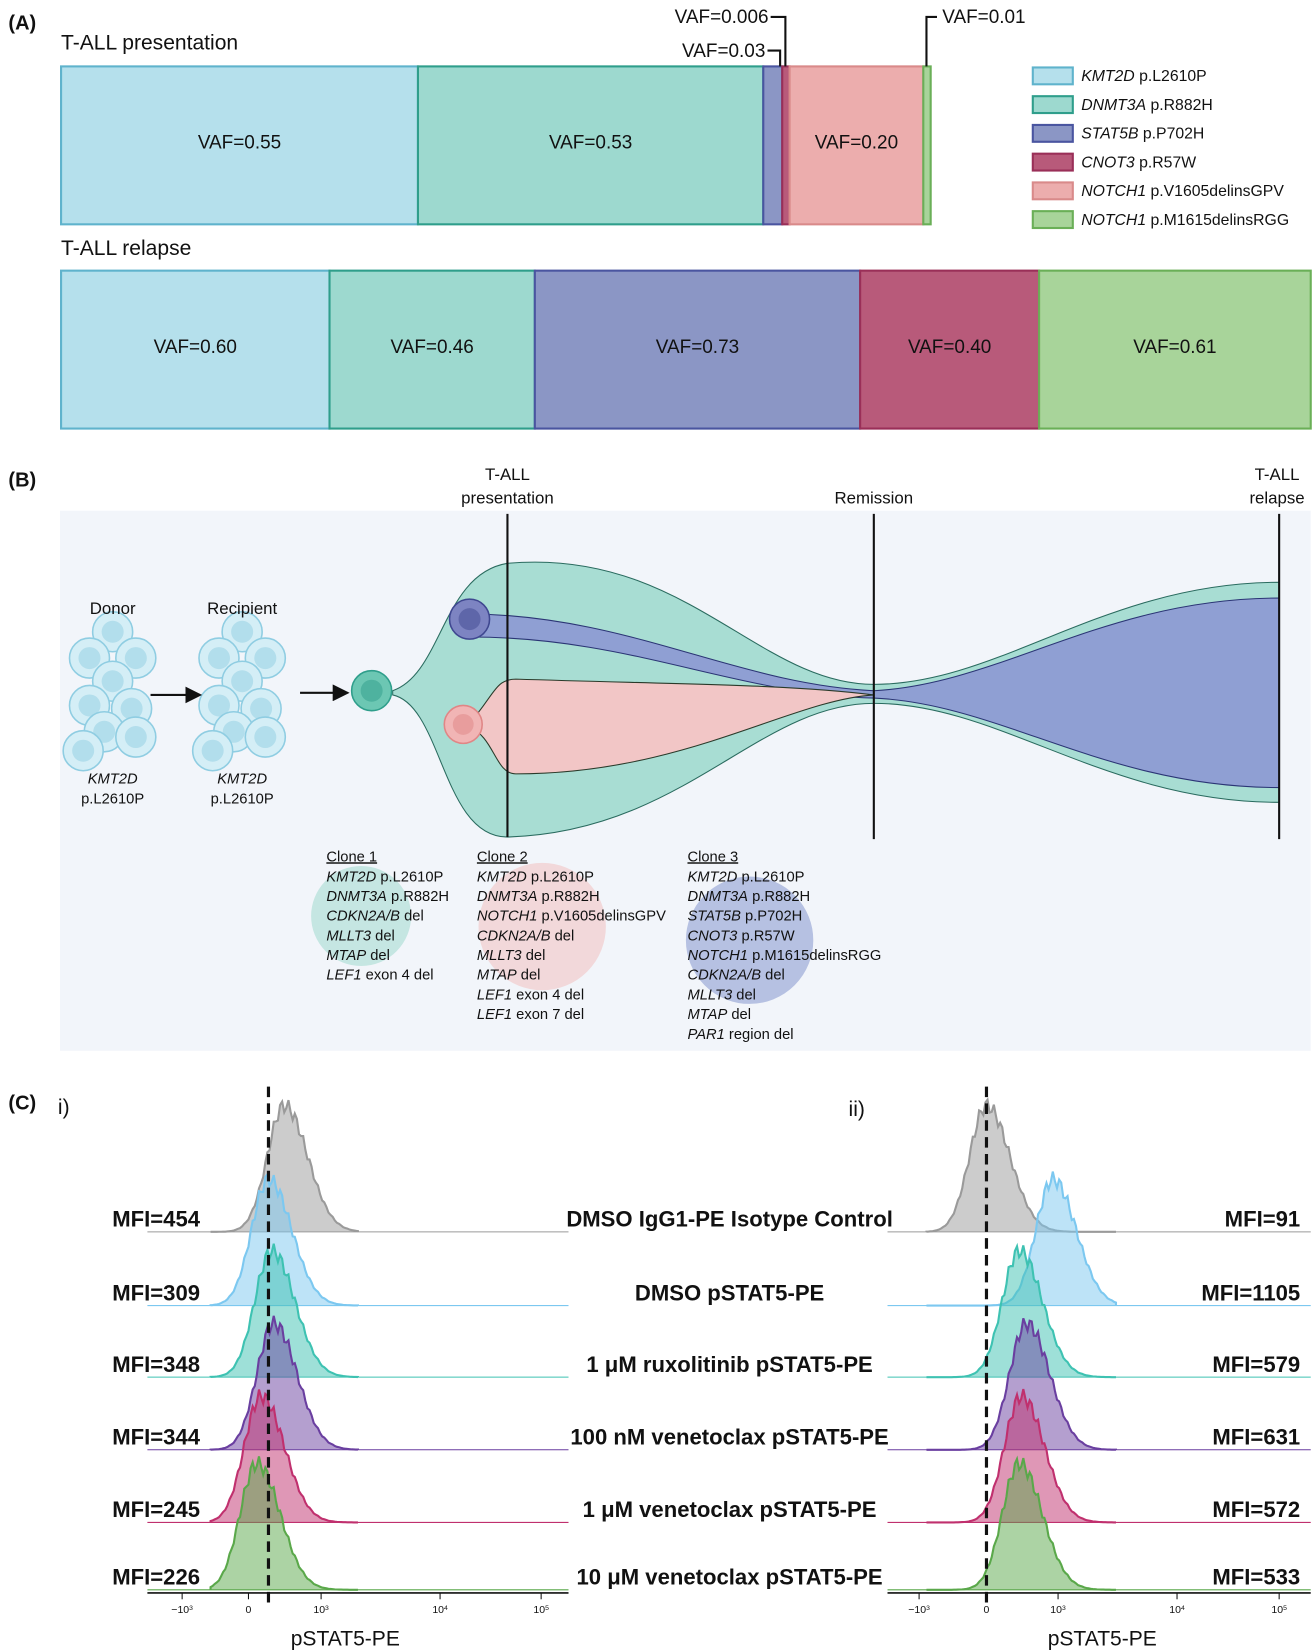  Describe the element at coordinates (507, 897) in the screenshot. I see `clone-mutation-part: DNMT3A` at that location.